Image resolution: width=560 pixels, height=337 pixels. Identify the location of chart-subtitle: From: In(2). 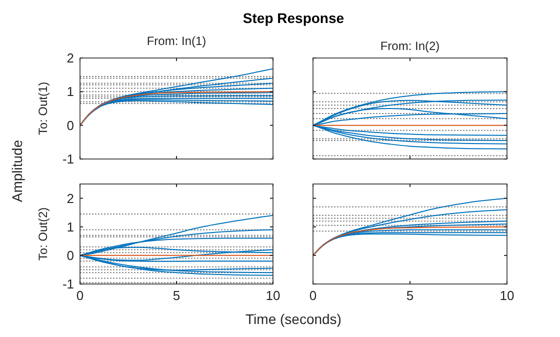
(410, 46).